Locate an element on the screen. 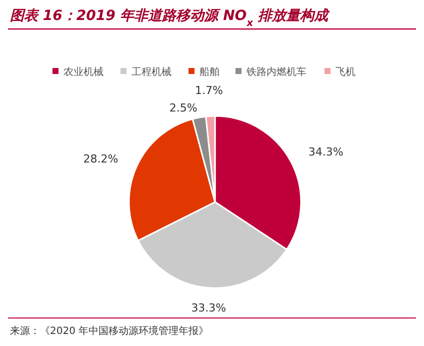 The width and height of the screenshot is (424, 346). data-label: 28.2% is located at coordinates (100, 159).